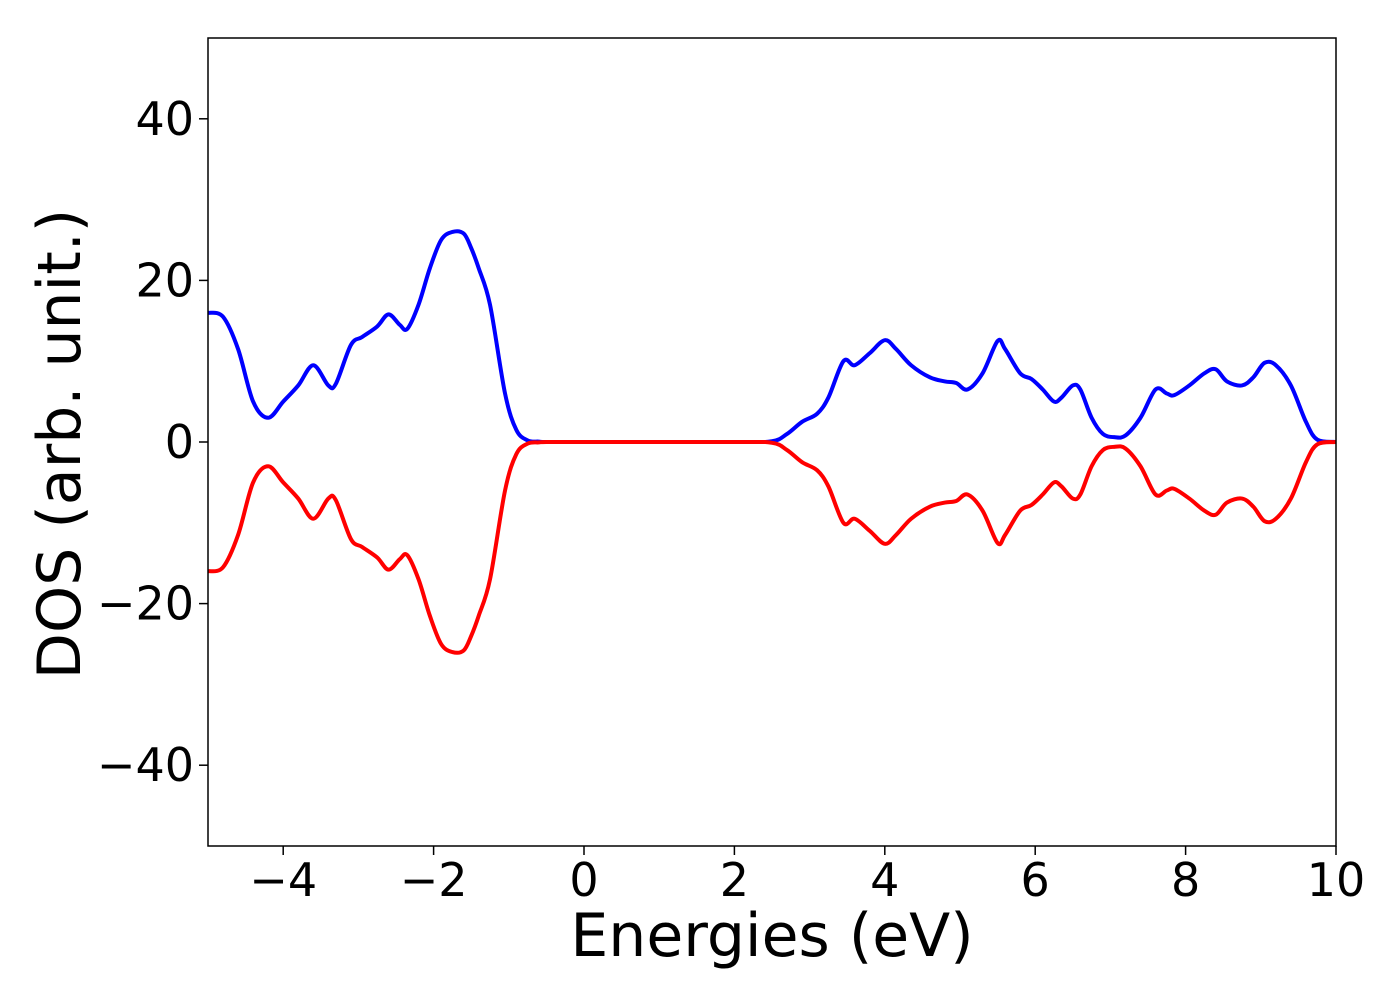  Describe the element at coordinates (1336, 880) in the screenshot. I see `x-tick-label: 10` at that location.